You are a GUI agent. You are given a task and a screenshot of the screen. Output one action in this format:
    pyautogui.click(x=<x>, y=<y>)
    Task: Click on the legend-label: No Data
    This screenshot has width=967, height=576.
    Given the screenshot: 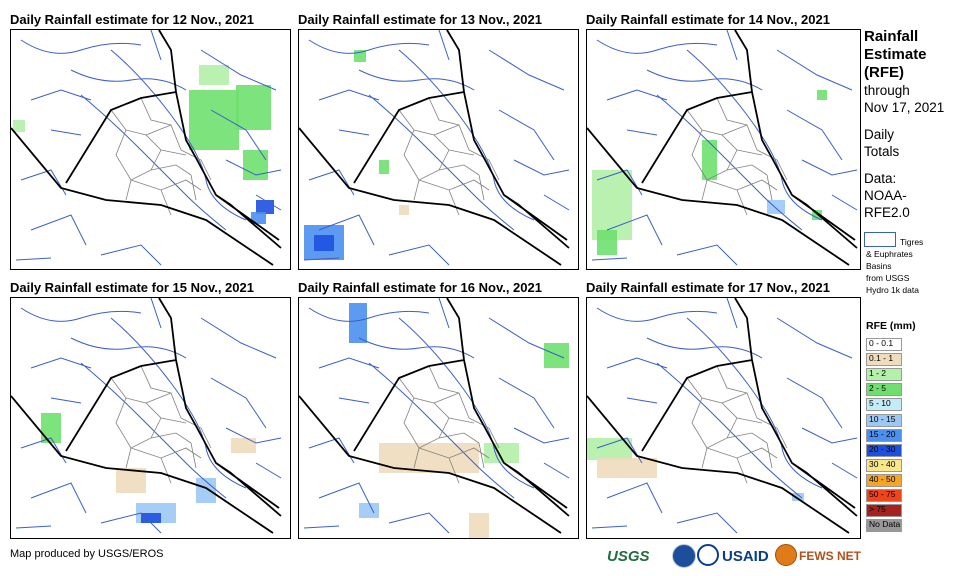 What is the action you would take?
    pyautogui.click(x=885, y=524)
    